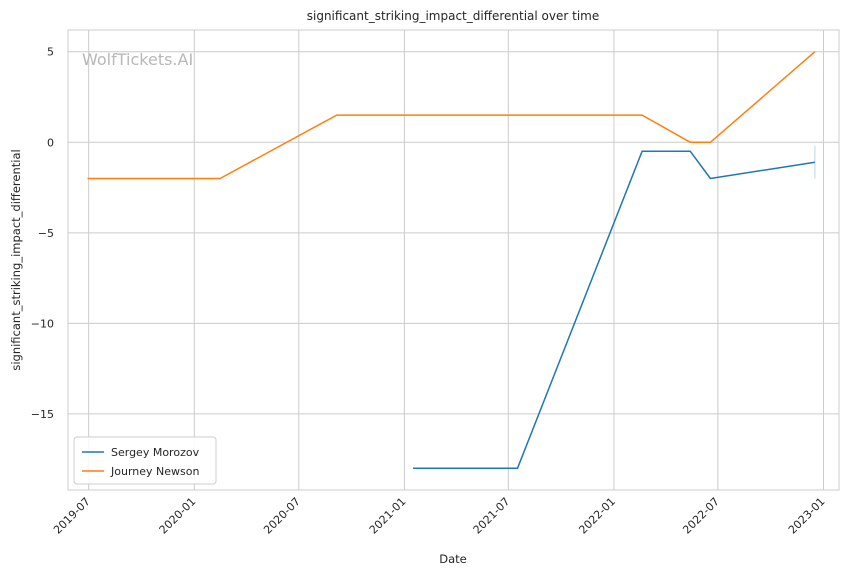  What do you see at coordinates (282, 516) in the screenshot?
I see `x-tick-label-2020-07: 2020-07` at bounding box center [282, 516].